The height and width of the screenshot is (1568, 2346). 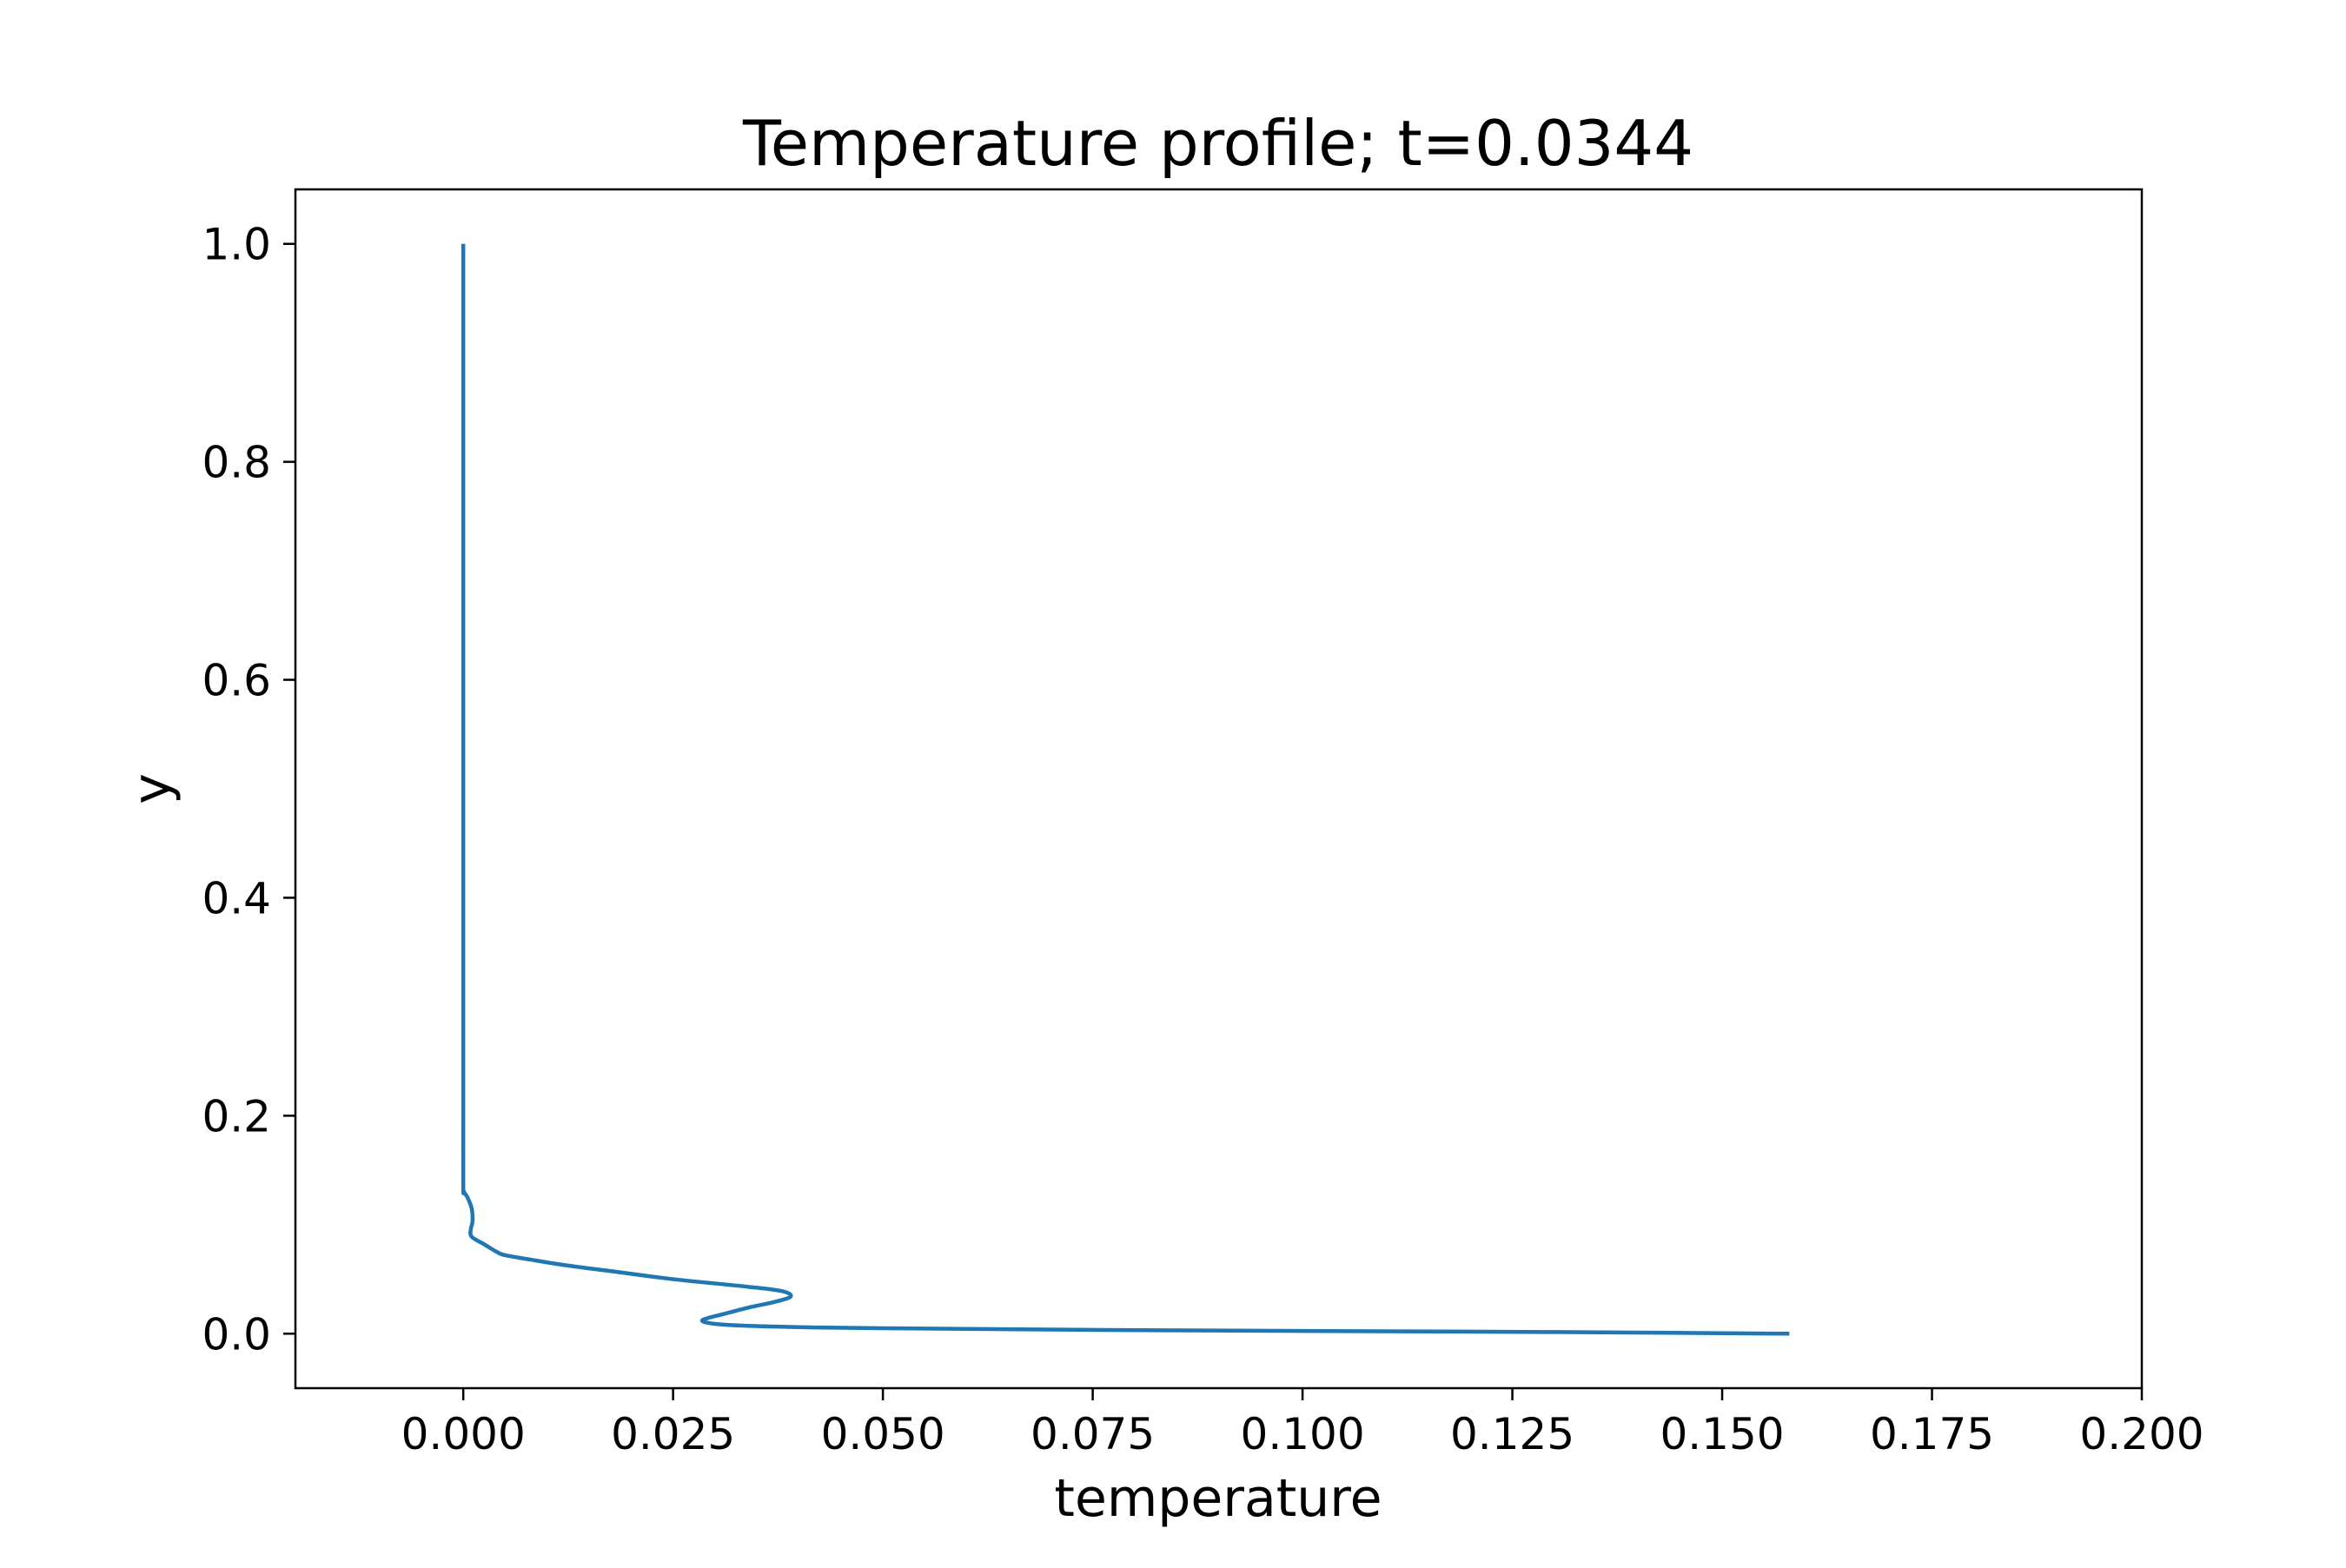 What do you see at coordinates (237, 463) in the screenshot?
I see `y-tick-label: 0.8` at bounding box center [237, 463].